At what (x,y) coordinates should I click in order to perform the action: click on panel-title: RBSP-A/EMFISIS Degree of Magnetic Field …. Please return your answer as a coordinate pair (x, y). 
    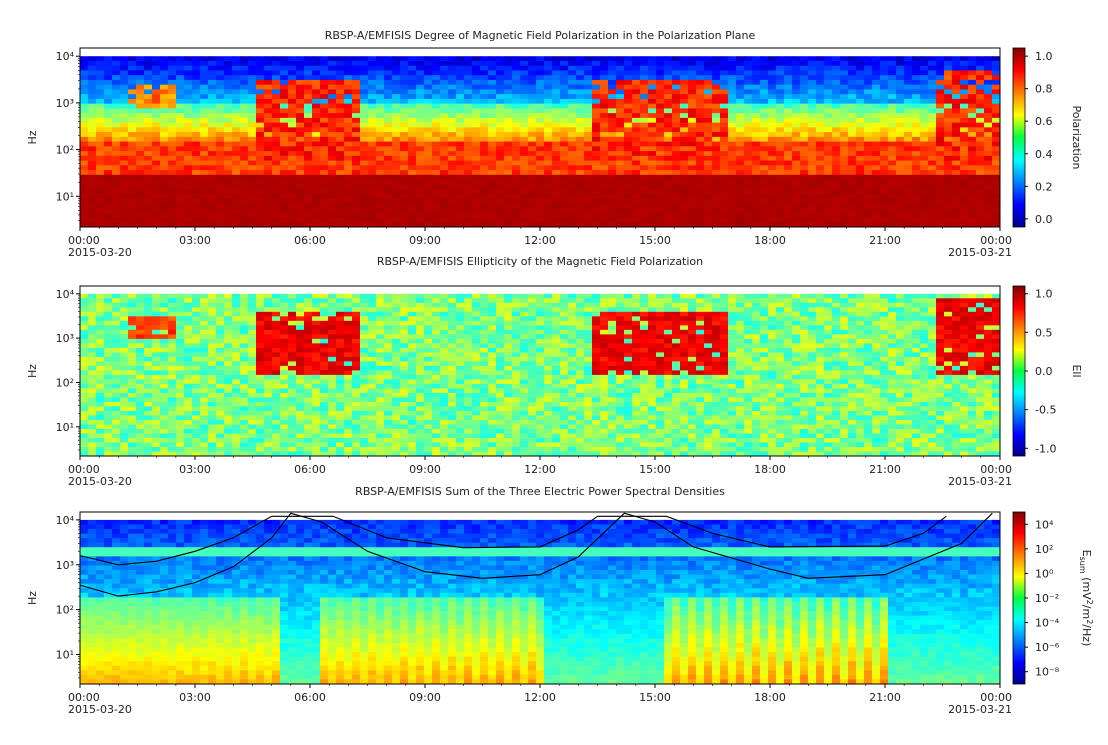
    Looking at the image, I should click on (540, 35).